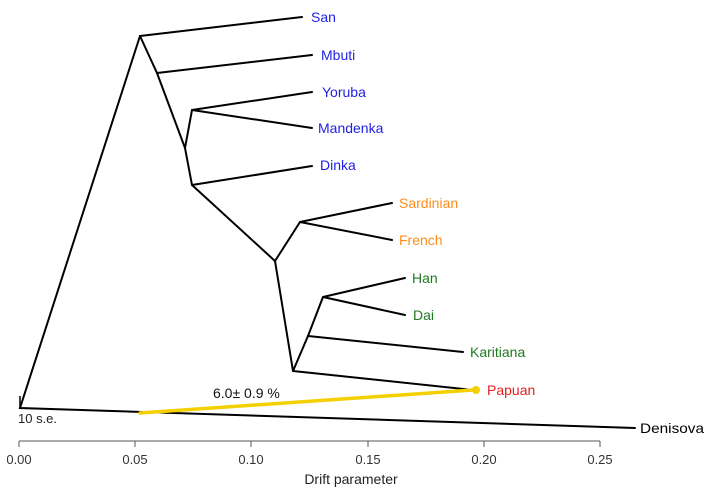  What do you see at coordinates (188, 129) in the screenshot?
I see `branch-west-african` at bounding box center [188, 129].